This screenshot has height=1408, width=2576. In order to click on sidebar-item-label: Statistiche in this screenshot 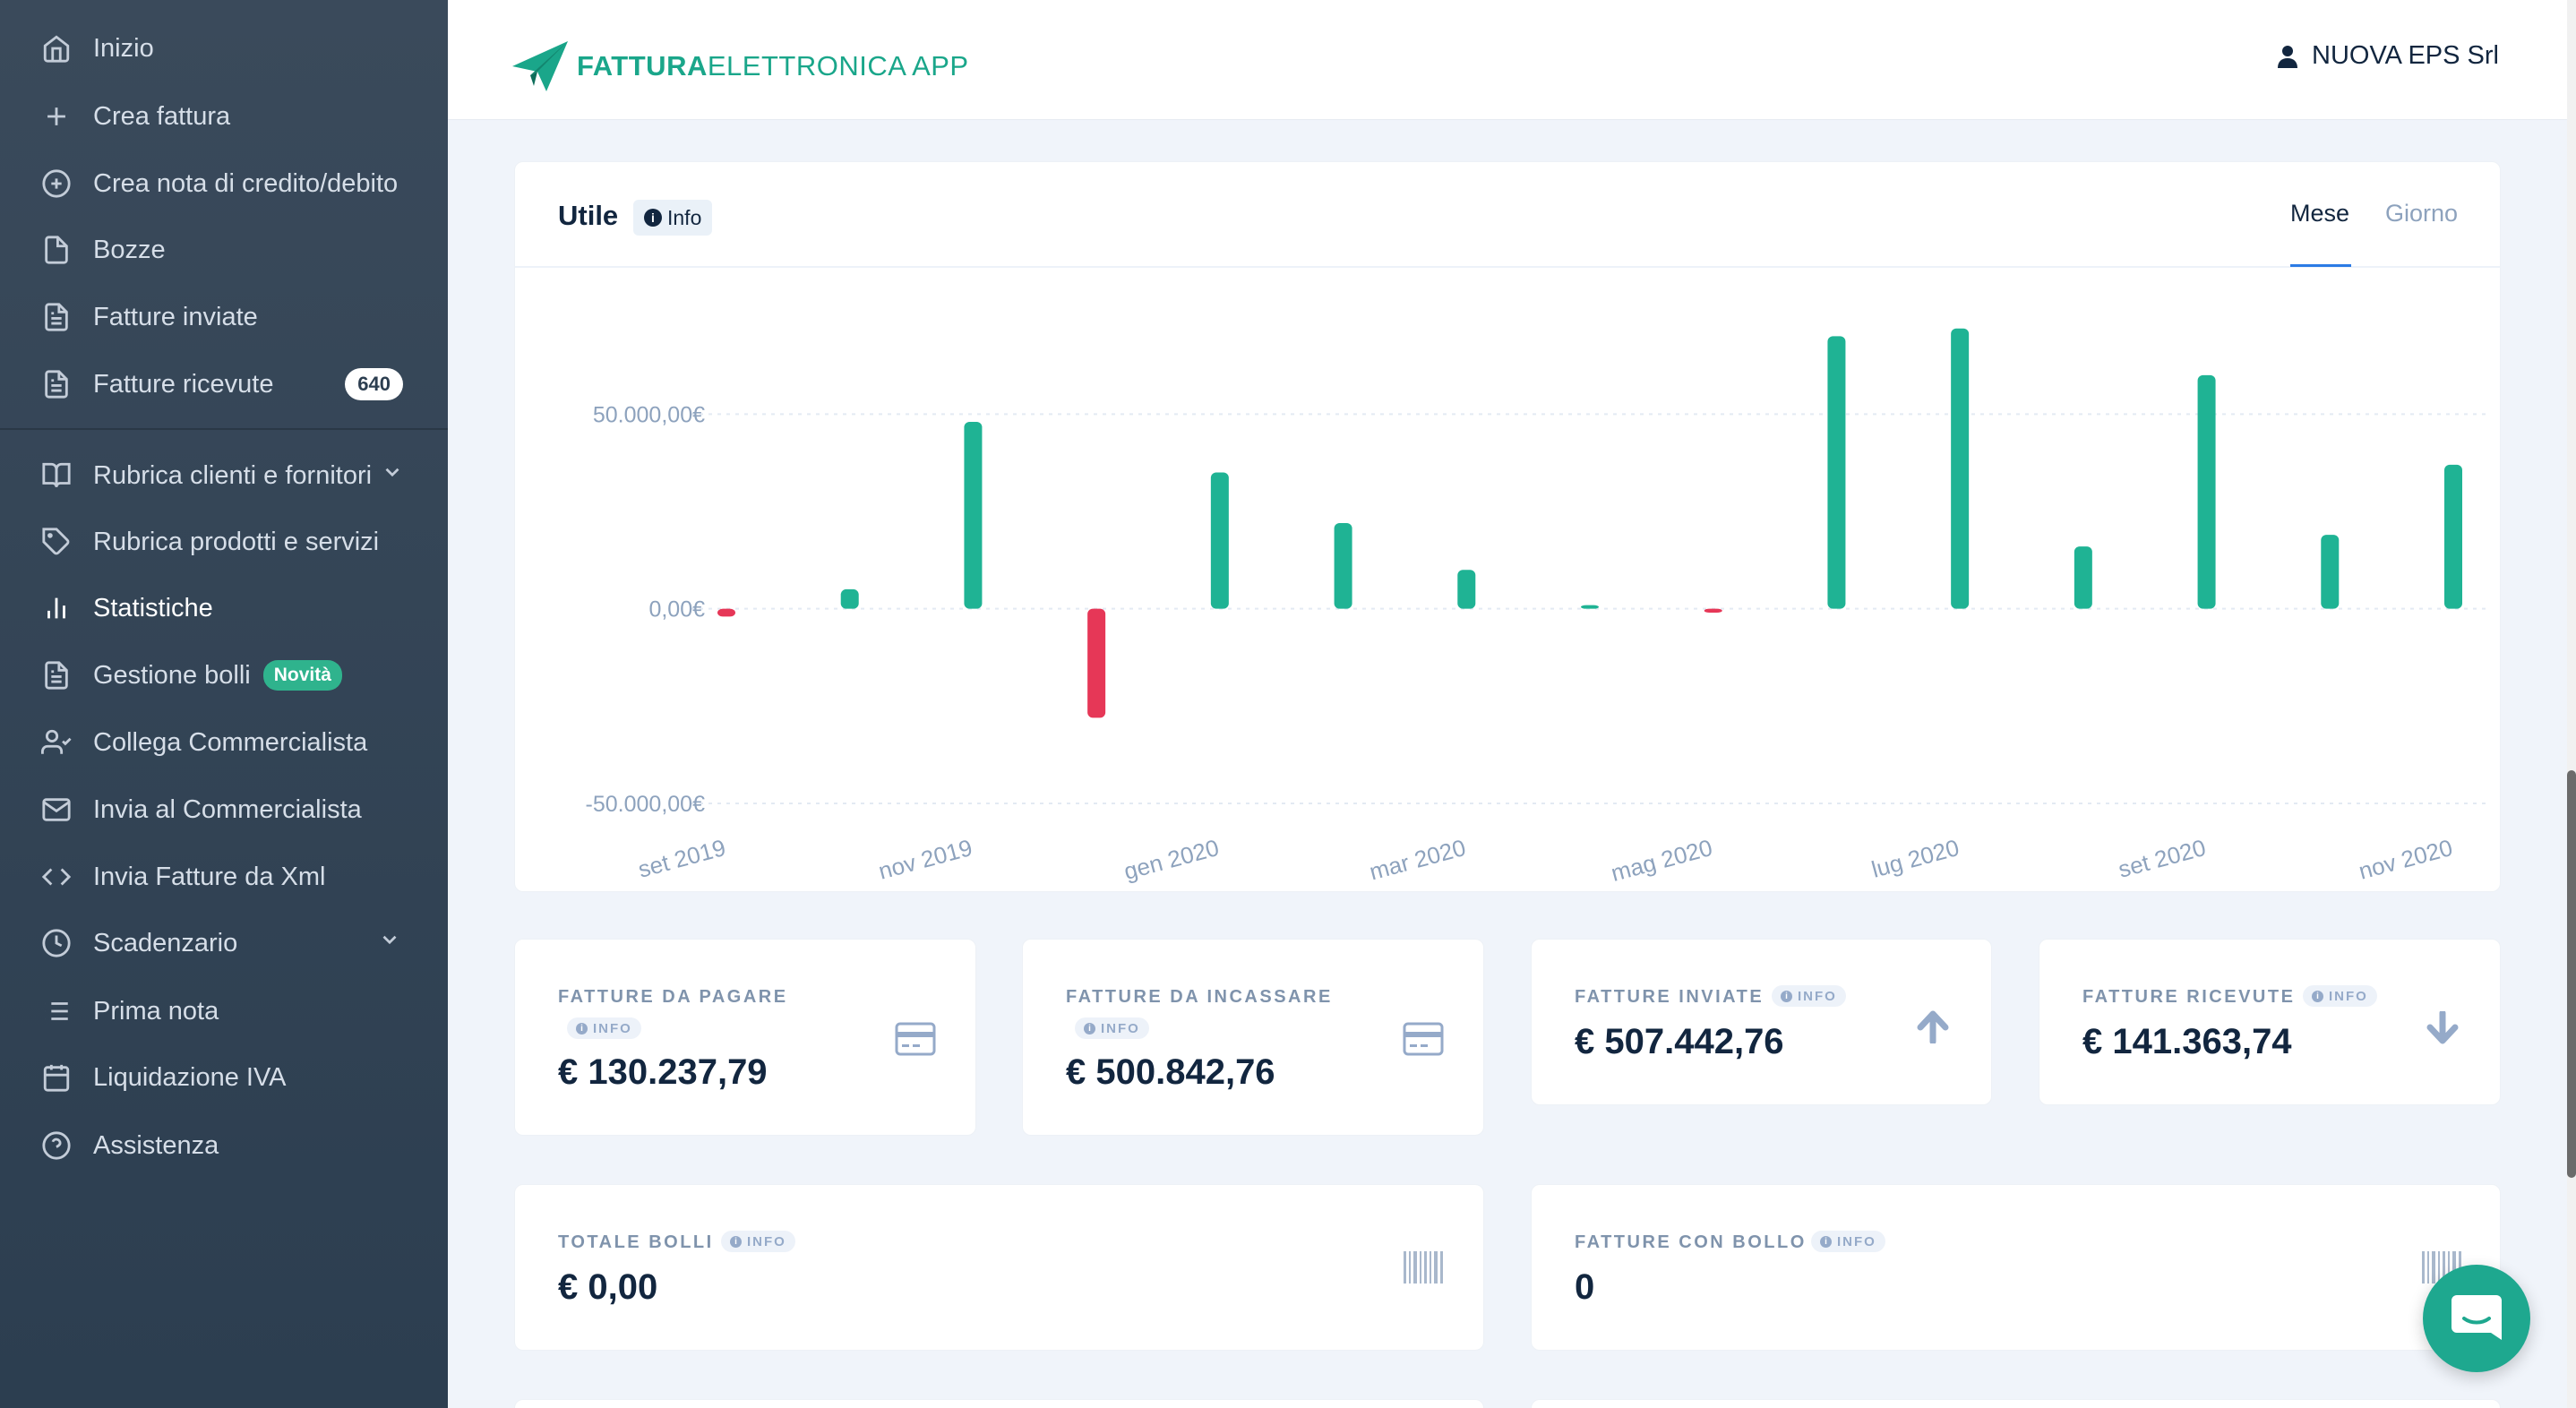, I will do `click(153, 607)`.